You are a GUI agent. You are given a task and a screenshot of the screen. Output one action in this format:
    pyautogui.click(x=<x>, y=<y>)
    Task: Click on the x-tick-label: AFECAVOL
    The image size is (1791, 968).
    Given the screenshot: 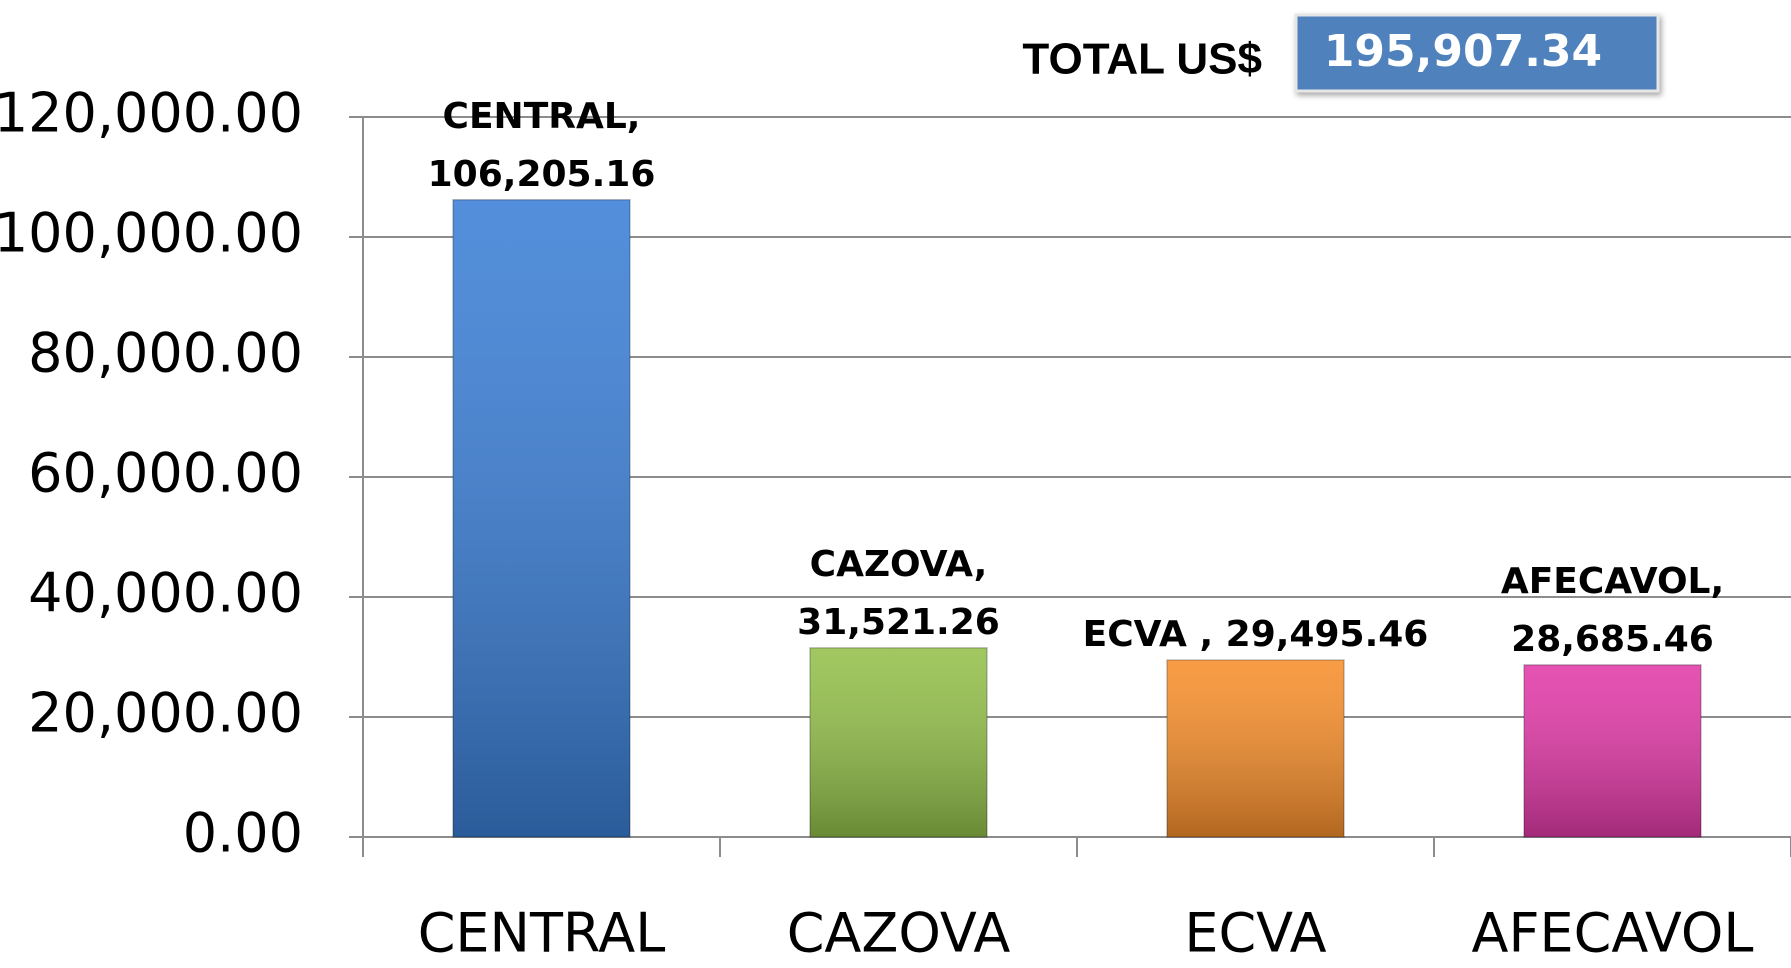 What is the action you would take?
    pyautogui.click(x=1613, y=933)
    